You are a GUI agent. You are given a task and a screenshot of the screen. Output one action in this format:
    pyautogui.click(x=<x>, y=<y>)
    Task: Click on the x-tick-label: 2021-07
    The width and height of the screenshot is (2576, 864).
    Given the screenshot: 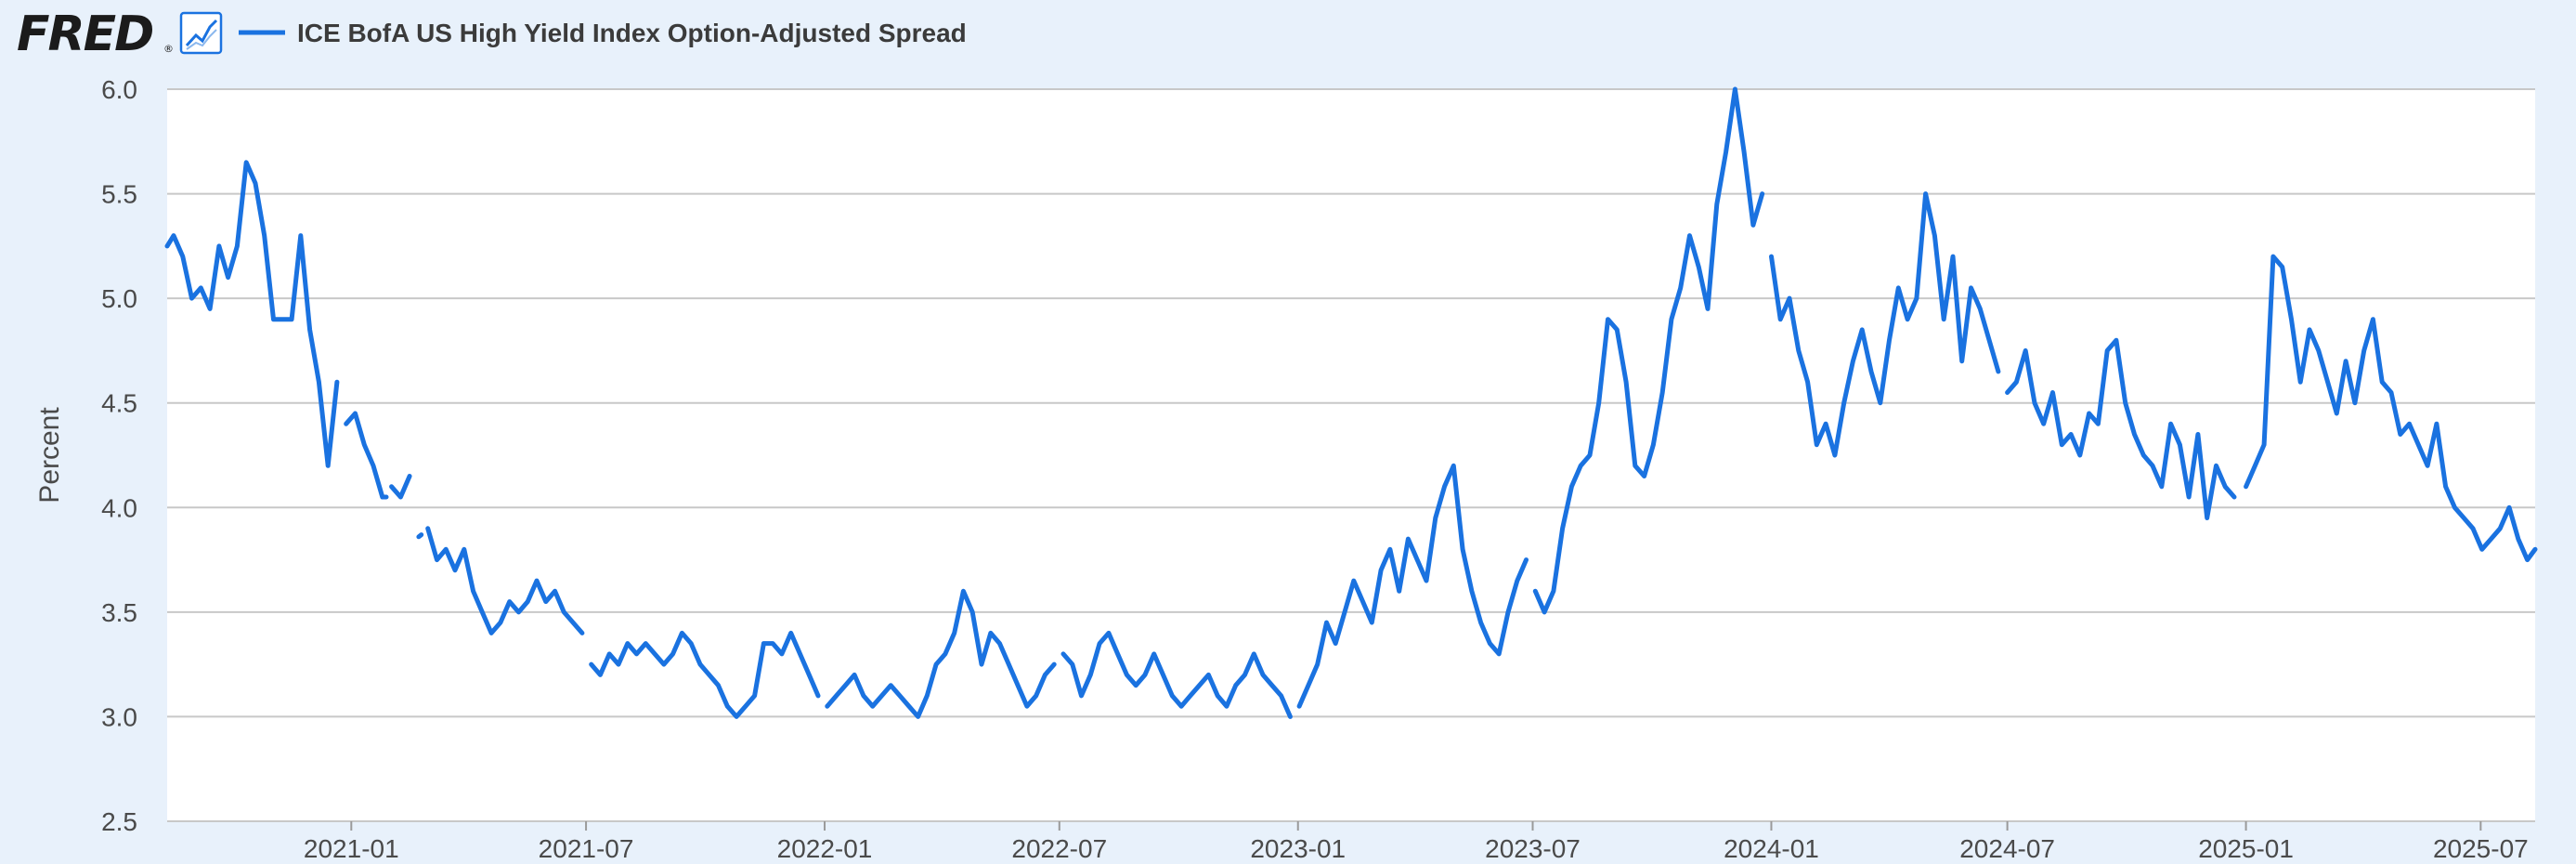 What is the action you would take?
    pyautogui.click(x=586, y=848)
    